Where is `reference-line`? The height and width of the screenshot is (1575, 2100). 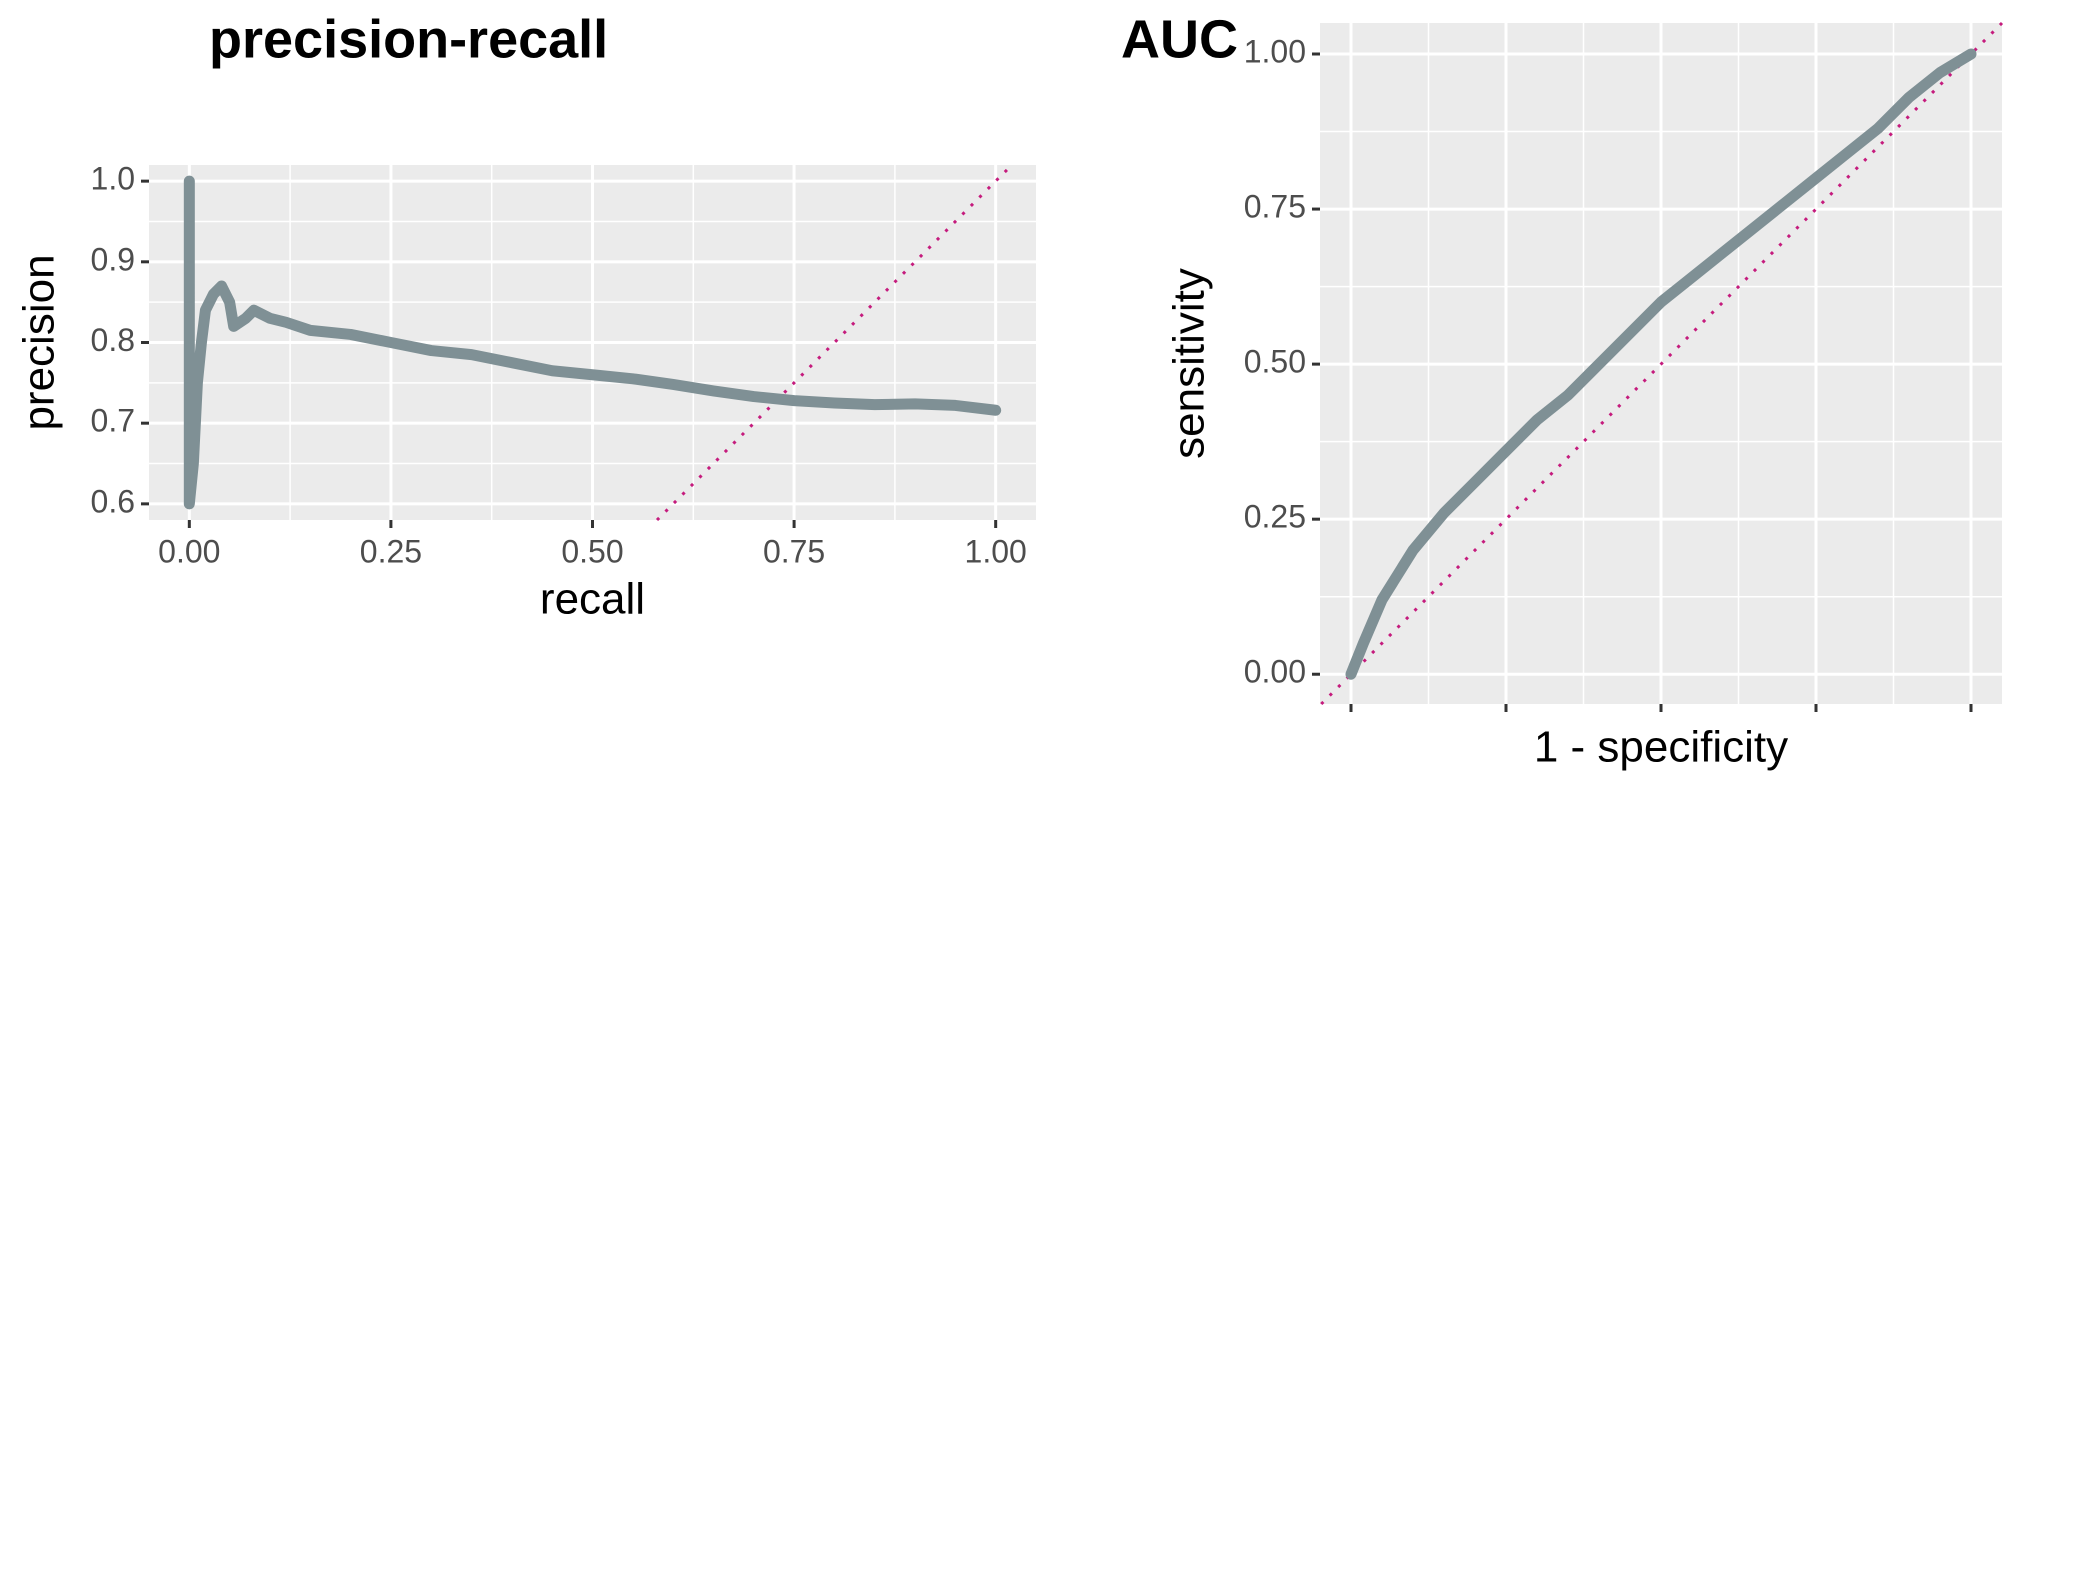
reference-line is located at coordinates (1662, 363).